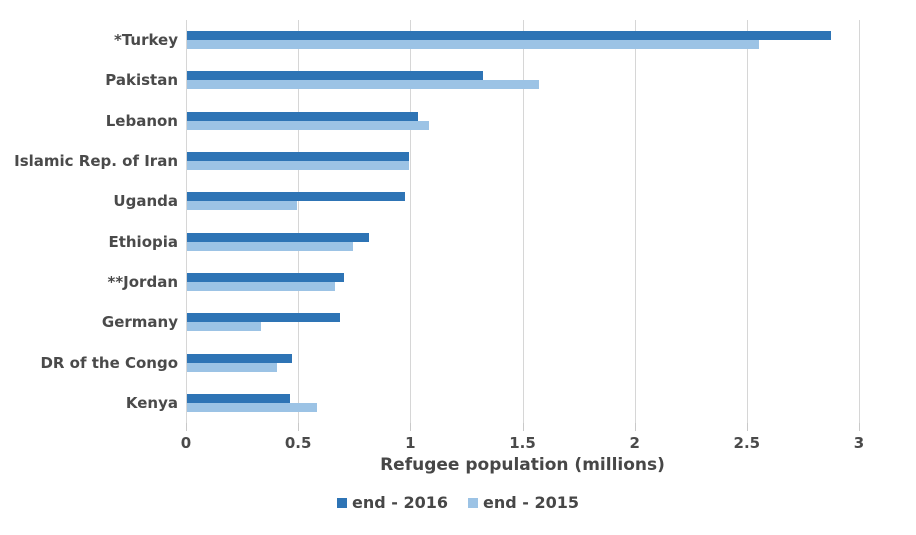 This screenshot has width=916, height=535. What do you see at coordinates (522, 443) in the screenshot?
I see `x-tick-label-1.5: 1.5` at bounding box center [522, 443].